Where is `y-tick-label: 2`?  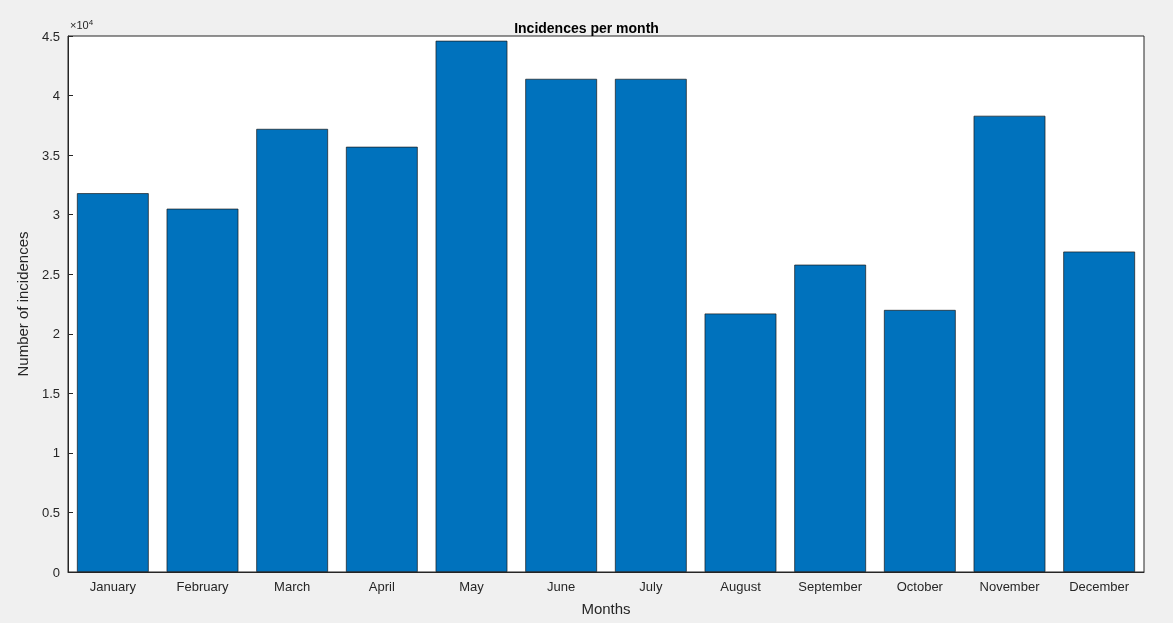 y-tick-label: 2 is located at coordinates (56, 334).